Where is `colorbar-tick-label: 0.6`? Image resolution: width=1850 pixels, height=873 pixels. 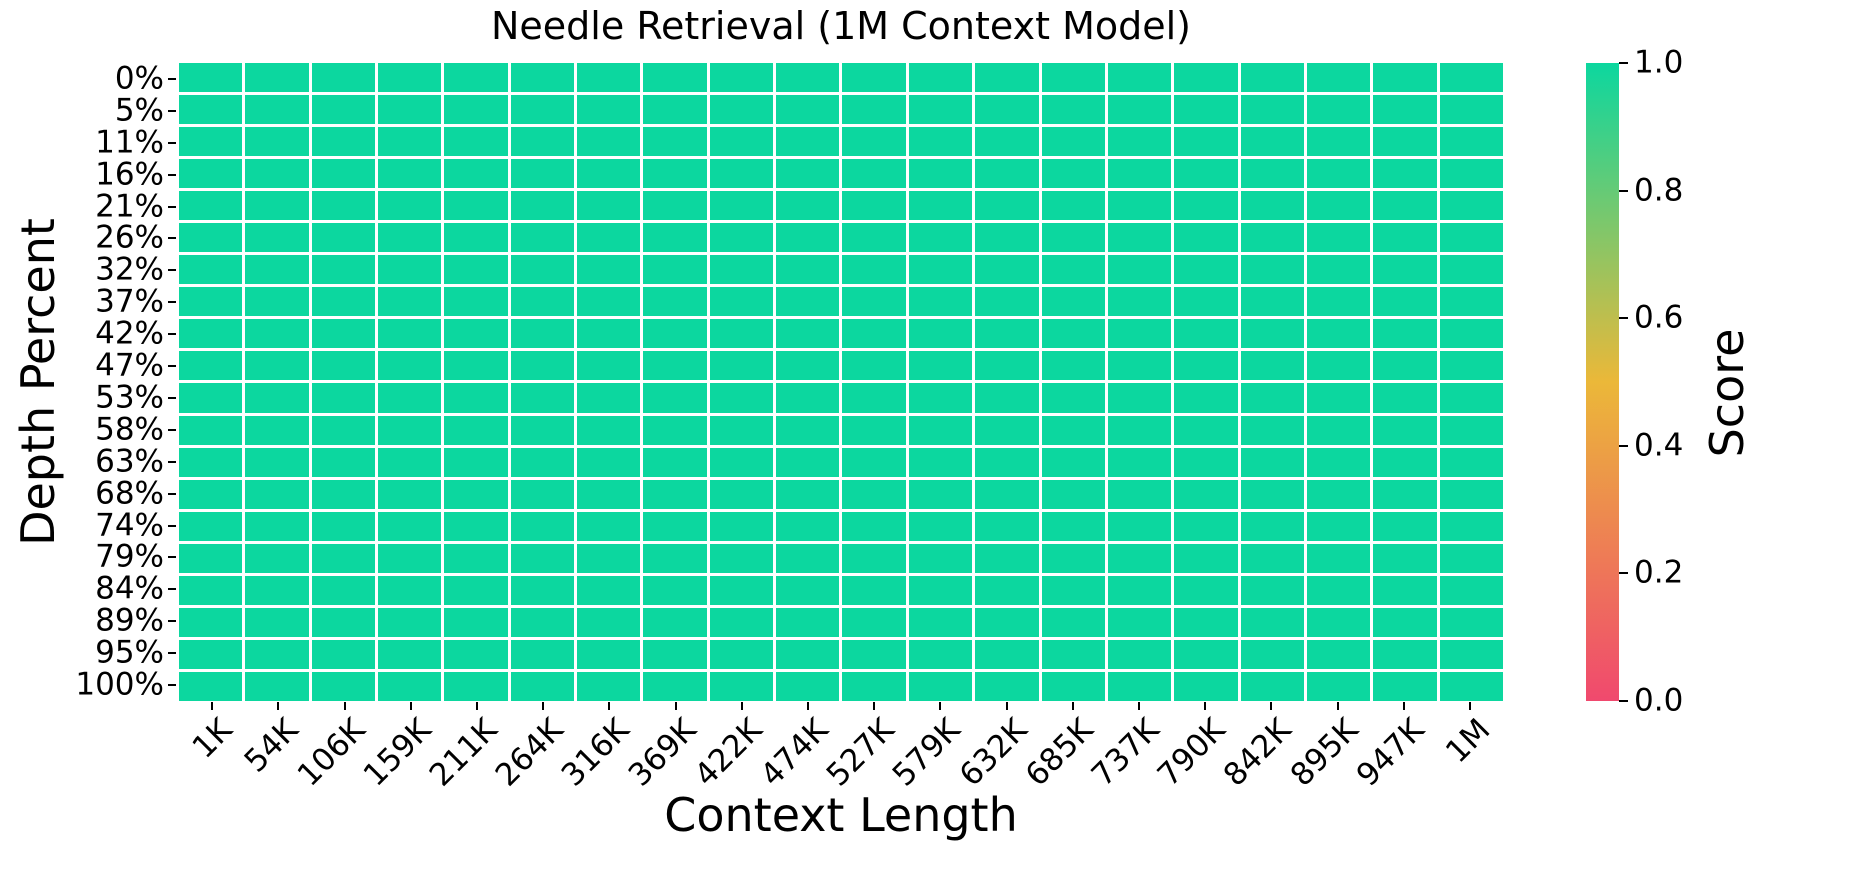 colorbar-tick-label: 0.6 is located at coordinates (1659, 317).